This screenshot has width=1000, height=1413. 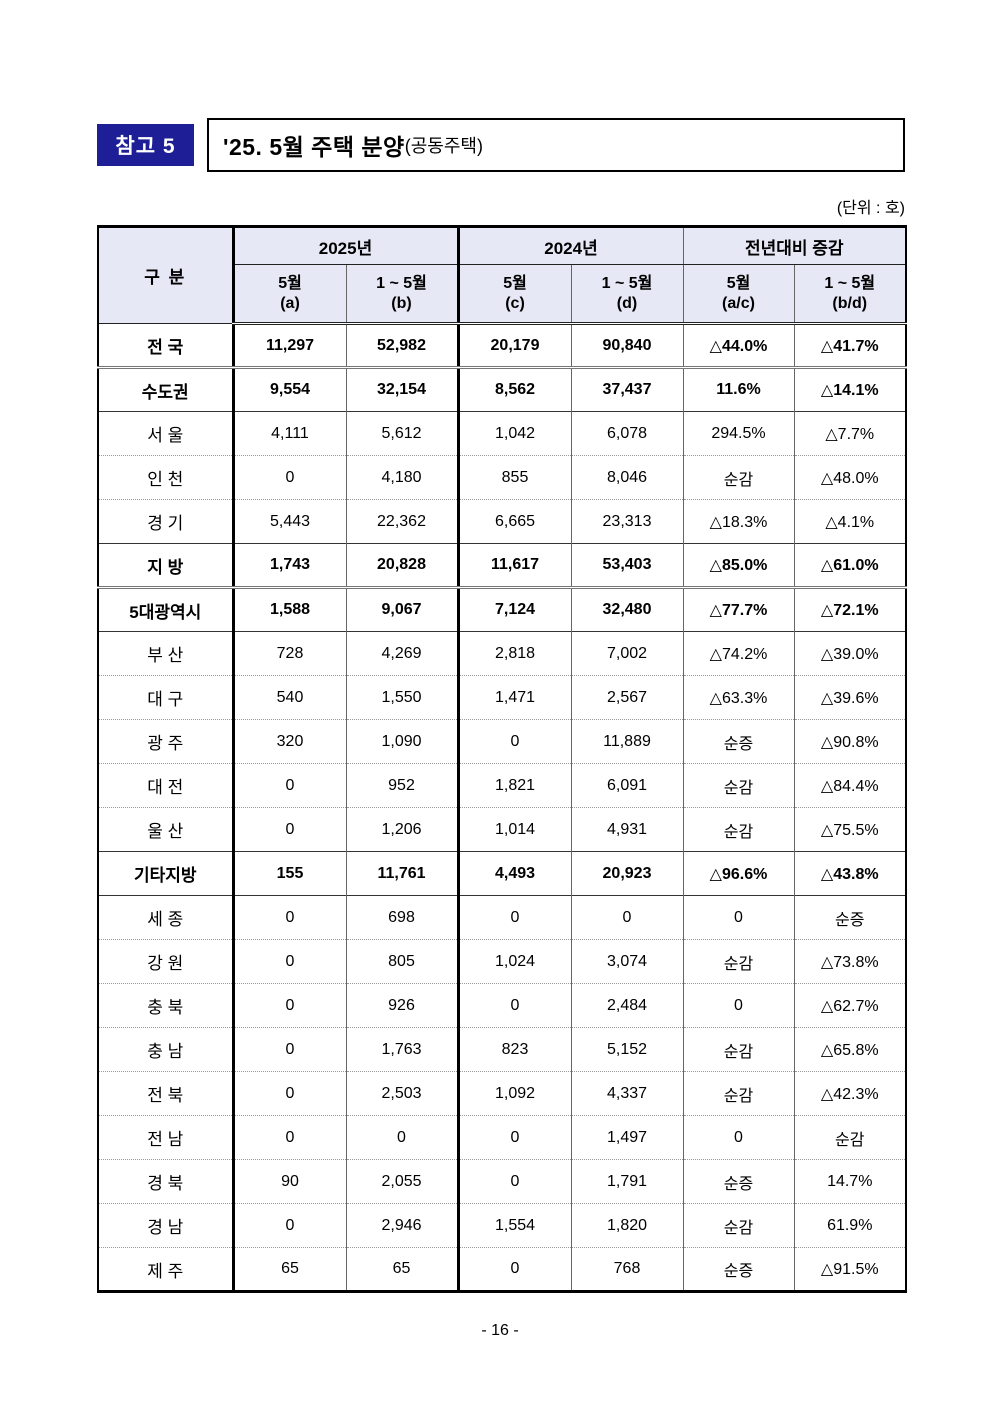 I want to click on value-cell: △75.5%, so click(x=850, y=829).